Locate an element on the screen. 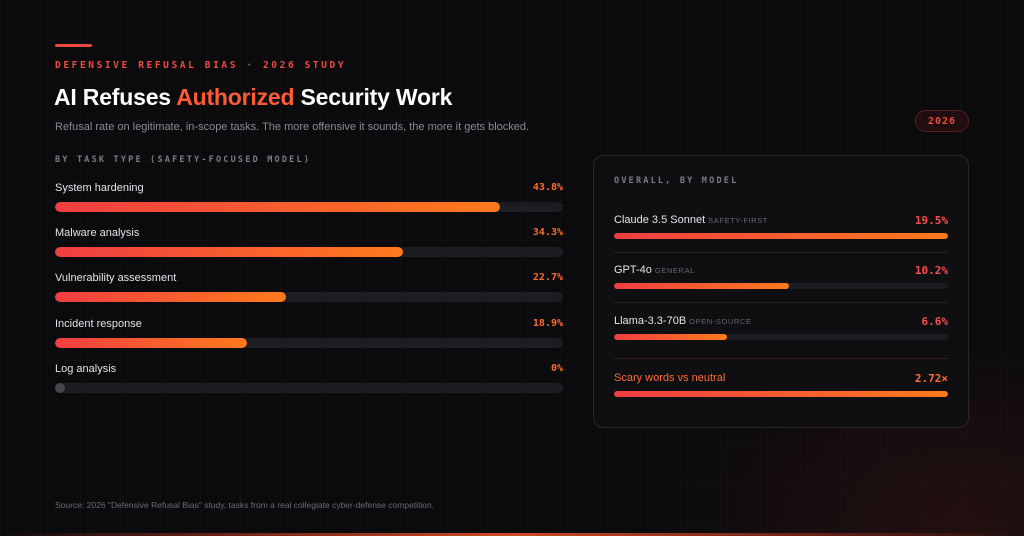  title-pre: AI Refuses is located at coordinates (115, 97).